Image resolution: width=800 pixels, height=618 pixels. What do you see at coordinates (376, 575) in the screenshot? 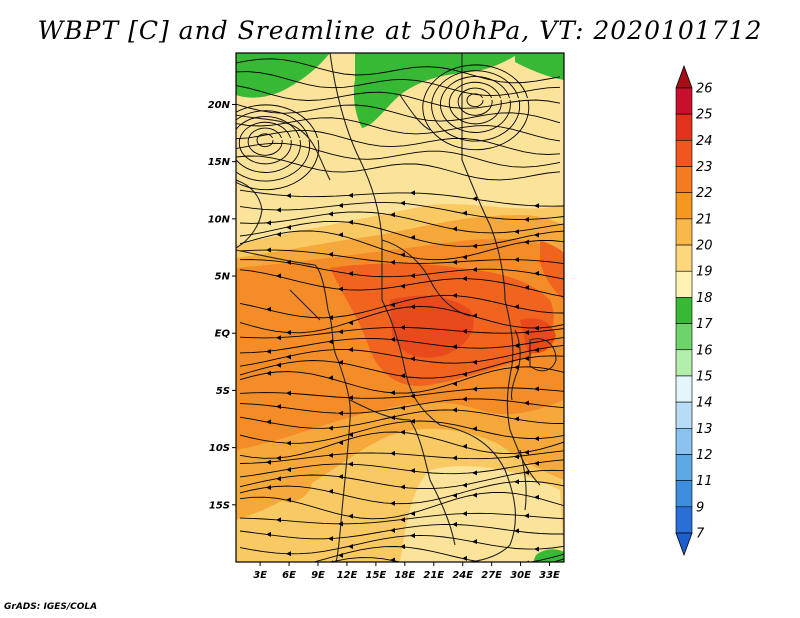
I see `lon-tick-label: 15E` at bounding box center [376, 575].